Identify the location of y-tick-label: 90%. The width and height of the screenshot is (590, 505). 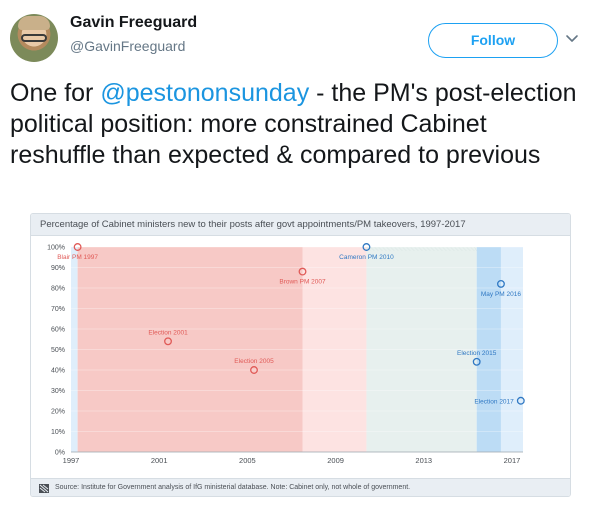
(58, 268).